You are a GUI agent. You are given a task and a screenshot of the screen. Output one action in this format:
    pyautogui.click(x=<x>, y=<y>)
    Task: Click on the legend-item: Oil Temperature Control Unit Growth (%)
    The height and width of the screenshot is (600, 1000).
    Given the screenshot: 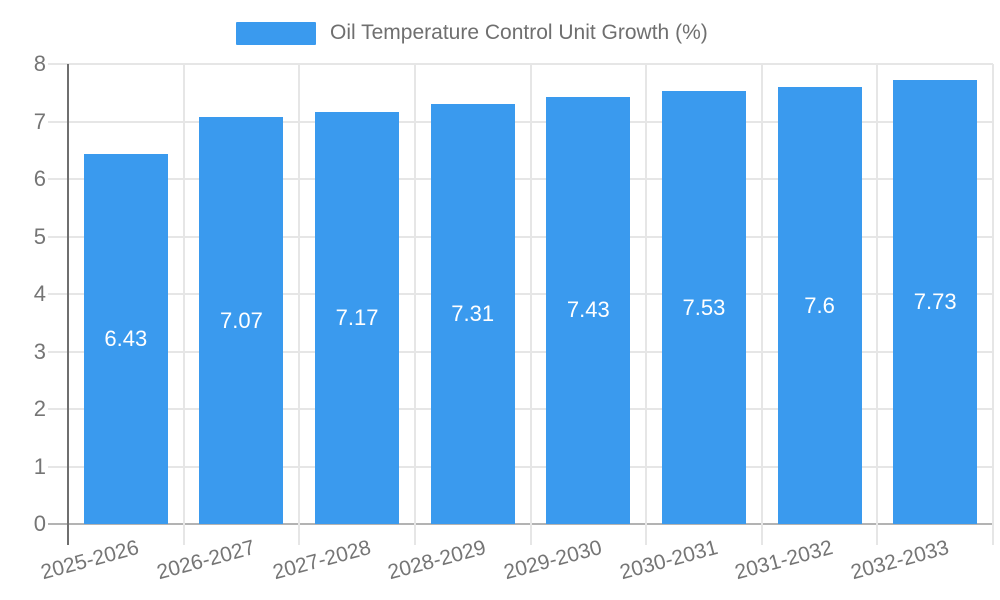 What is the action you would take?
    pyautogui.click(x=472, y=33)
    